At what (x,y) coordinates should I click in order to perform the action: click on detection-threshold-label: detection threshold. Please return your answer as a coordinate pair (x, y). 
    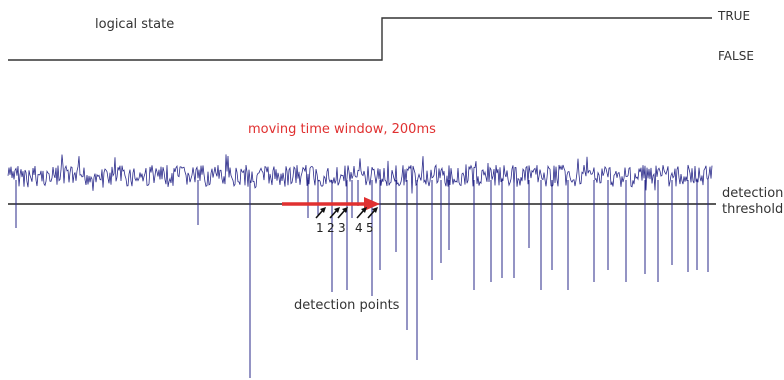
    Looking at the image, I should click on (752, 202).